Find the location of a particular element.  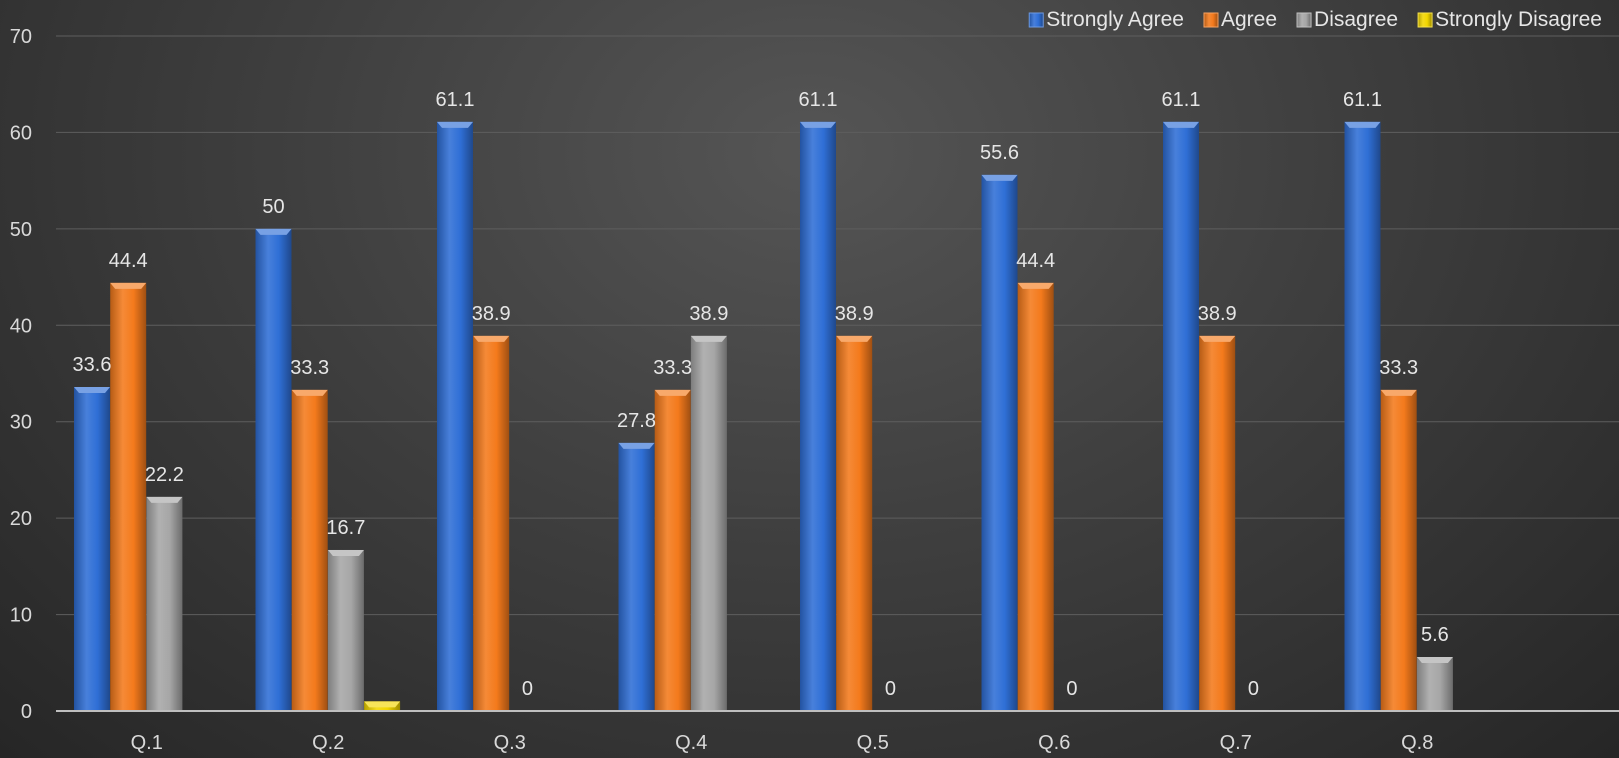

x-tick-label: Q.5 is located at coordinates (873, 743).